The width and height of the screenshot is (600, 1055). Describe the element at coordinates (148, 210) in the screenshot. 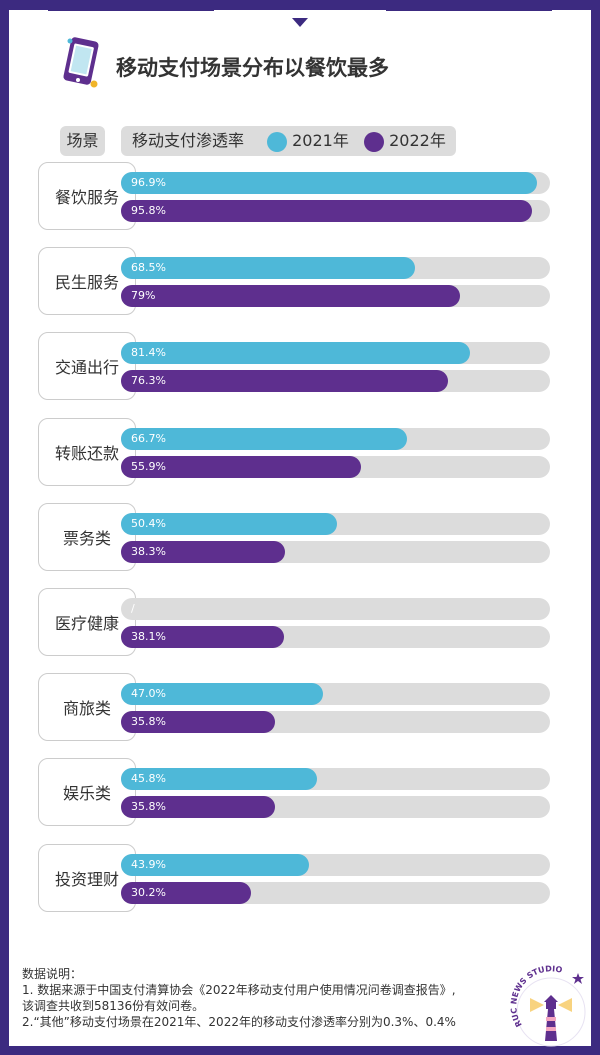

I see `bar-value-label-2022: 95.8%` at that location.